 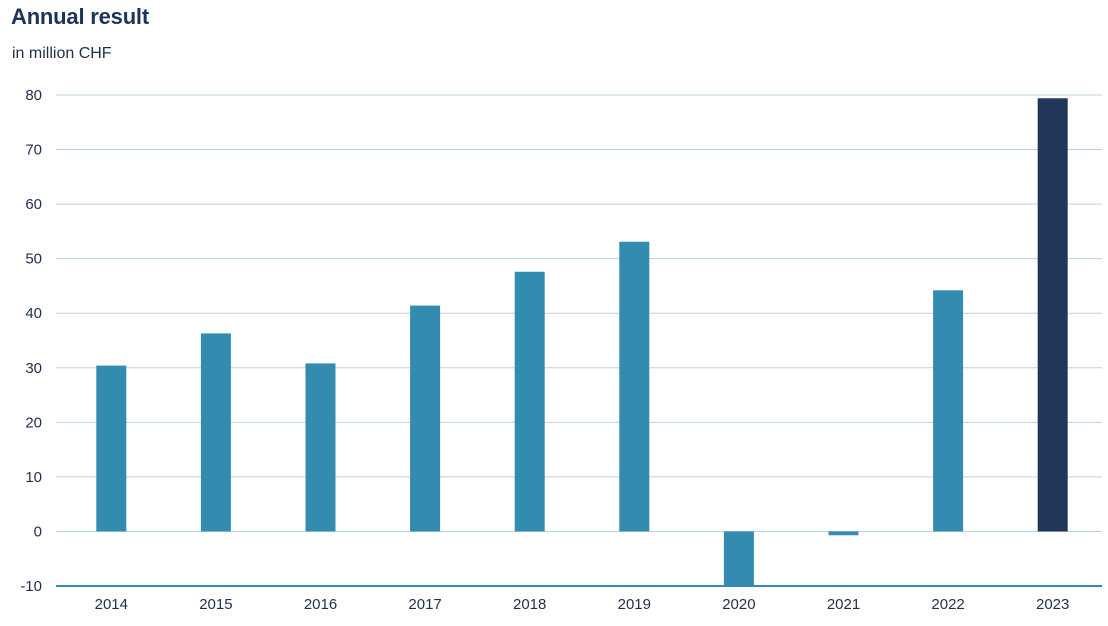 What do you see at coordinates (62, 53) in the screenshot?
I see `chart-subtitle: in million CHF` at bounding box center [62, 53].